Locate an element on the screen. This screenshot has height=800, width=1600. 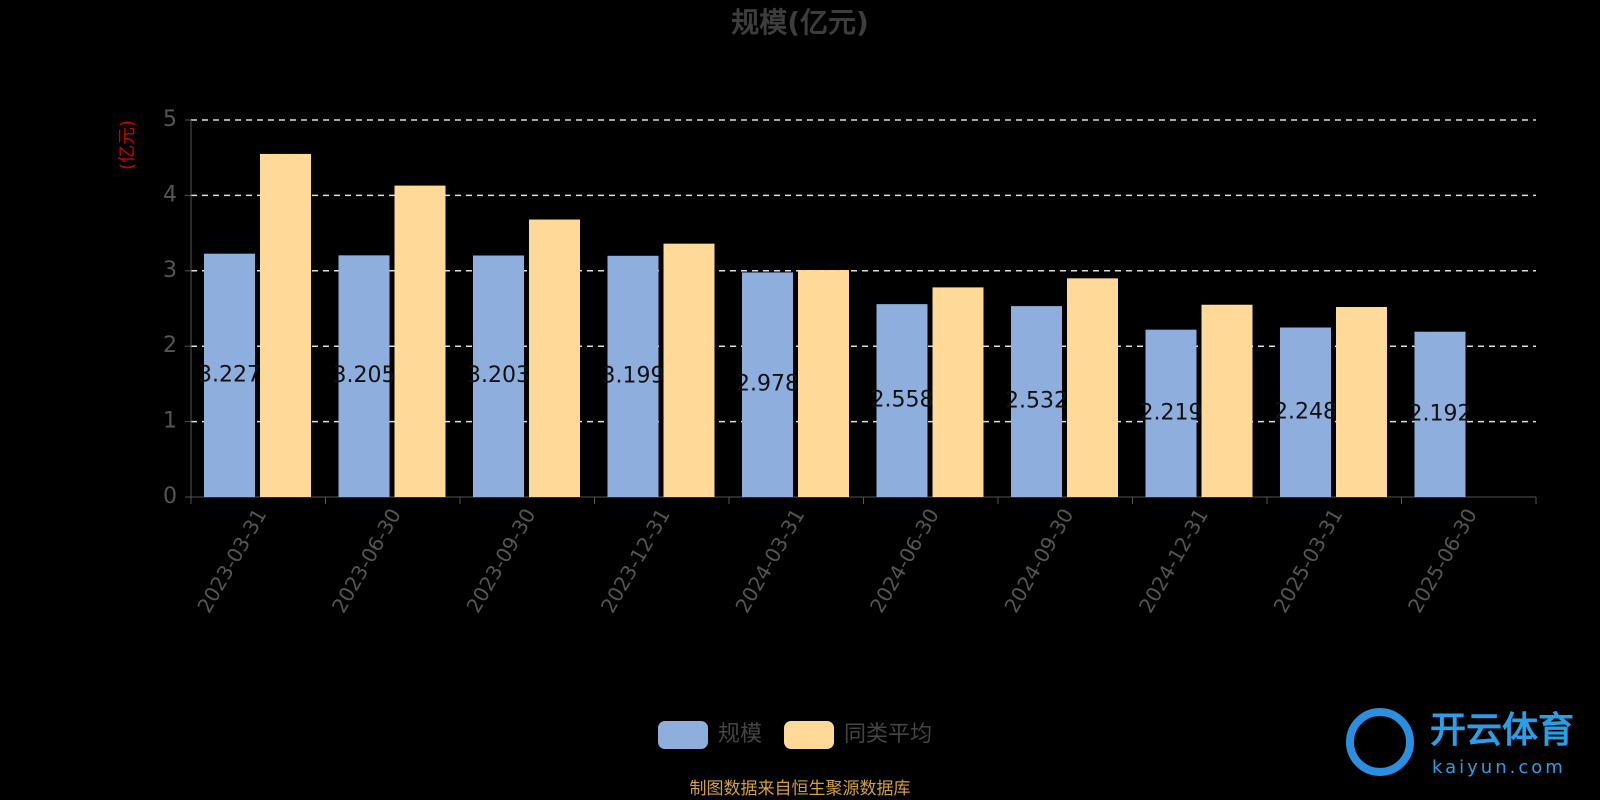
data-label: 2.219 is located at coordinates (1171, 412).